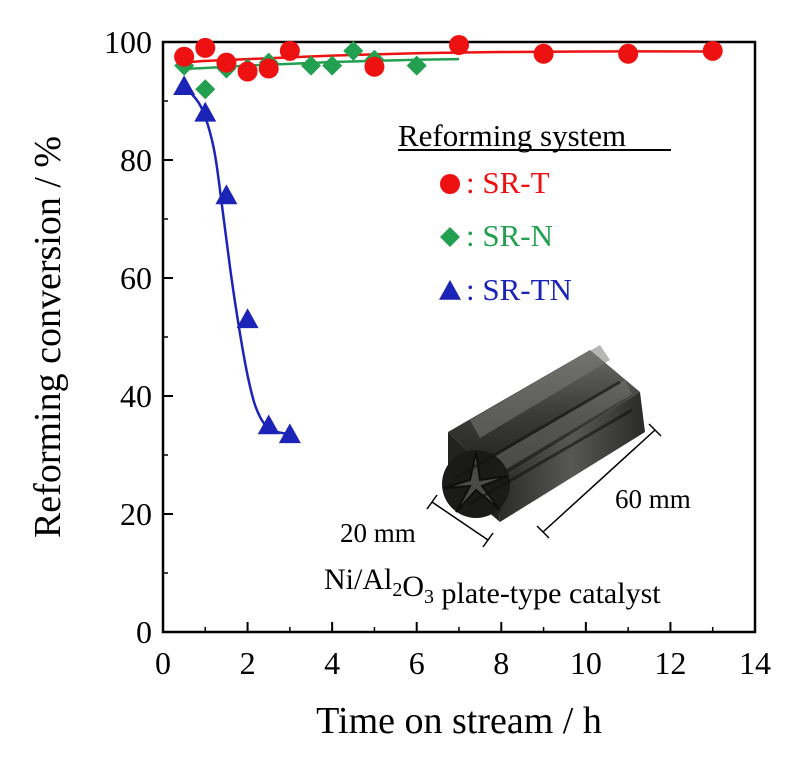 This screenshot has width=807, height=774. Describe the element at coordinates (332, 663) in the screenshot. I see `x-tick-label: 4` at that location.